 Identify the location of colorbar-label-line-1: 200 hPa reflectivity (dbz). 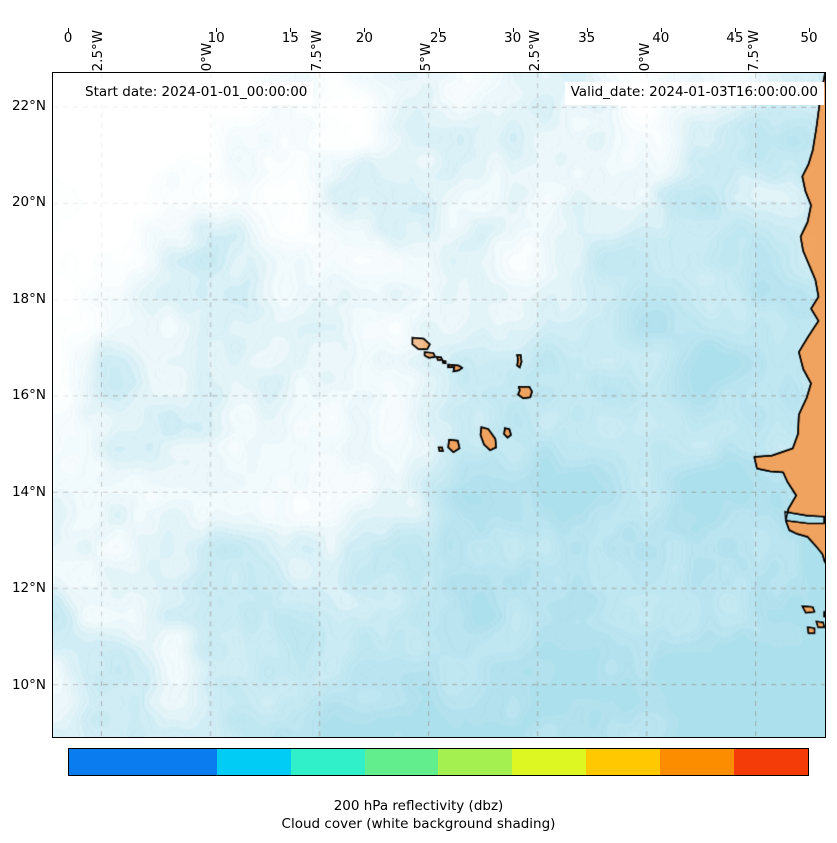
(418, 806).